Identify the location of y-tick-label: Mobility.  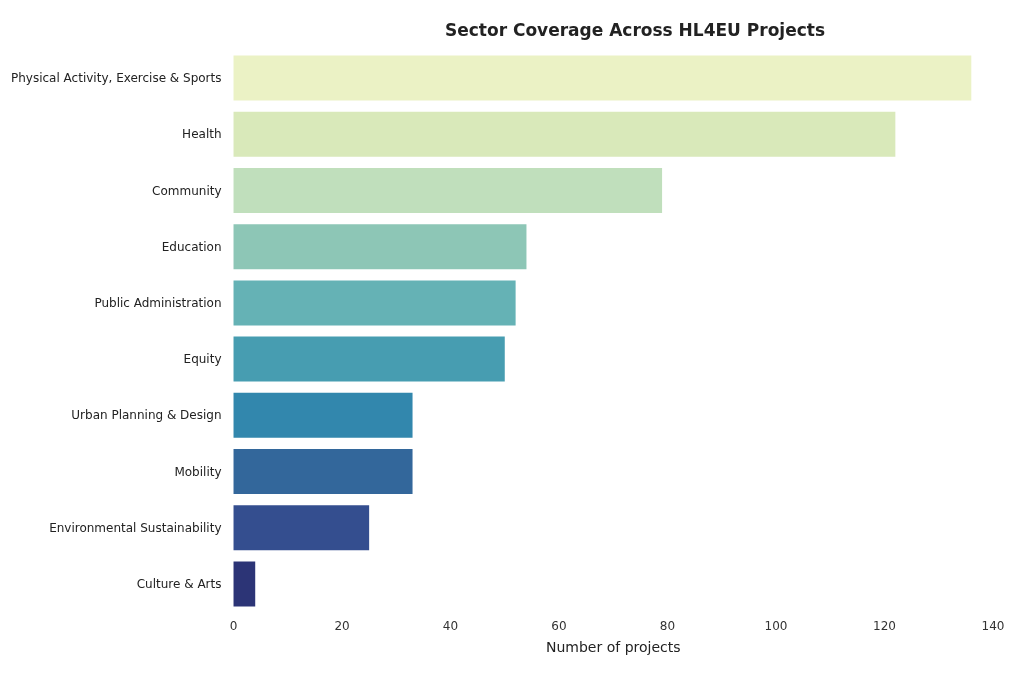
(198, 471).